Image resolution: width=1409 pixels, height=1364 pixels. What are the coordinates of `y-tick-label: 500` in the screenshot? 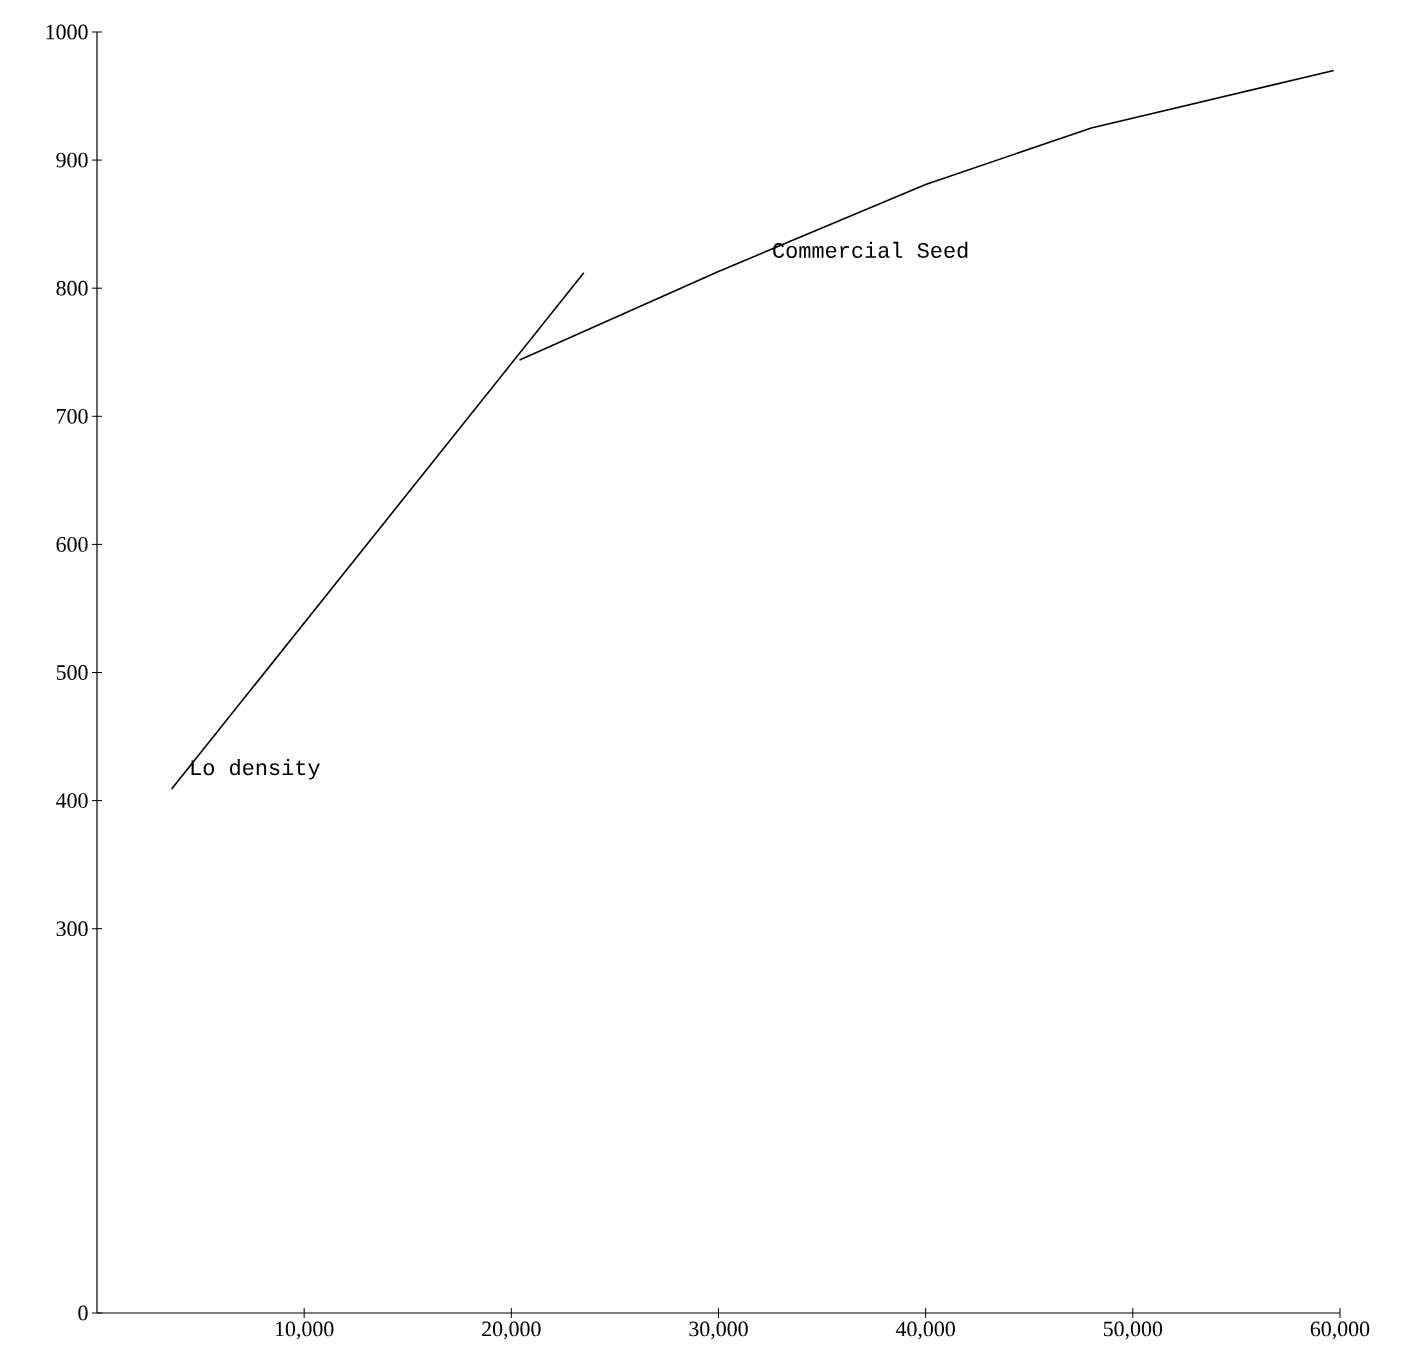 It's located at (72, 672).